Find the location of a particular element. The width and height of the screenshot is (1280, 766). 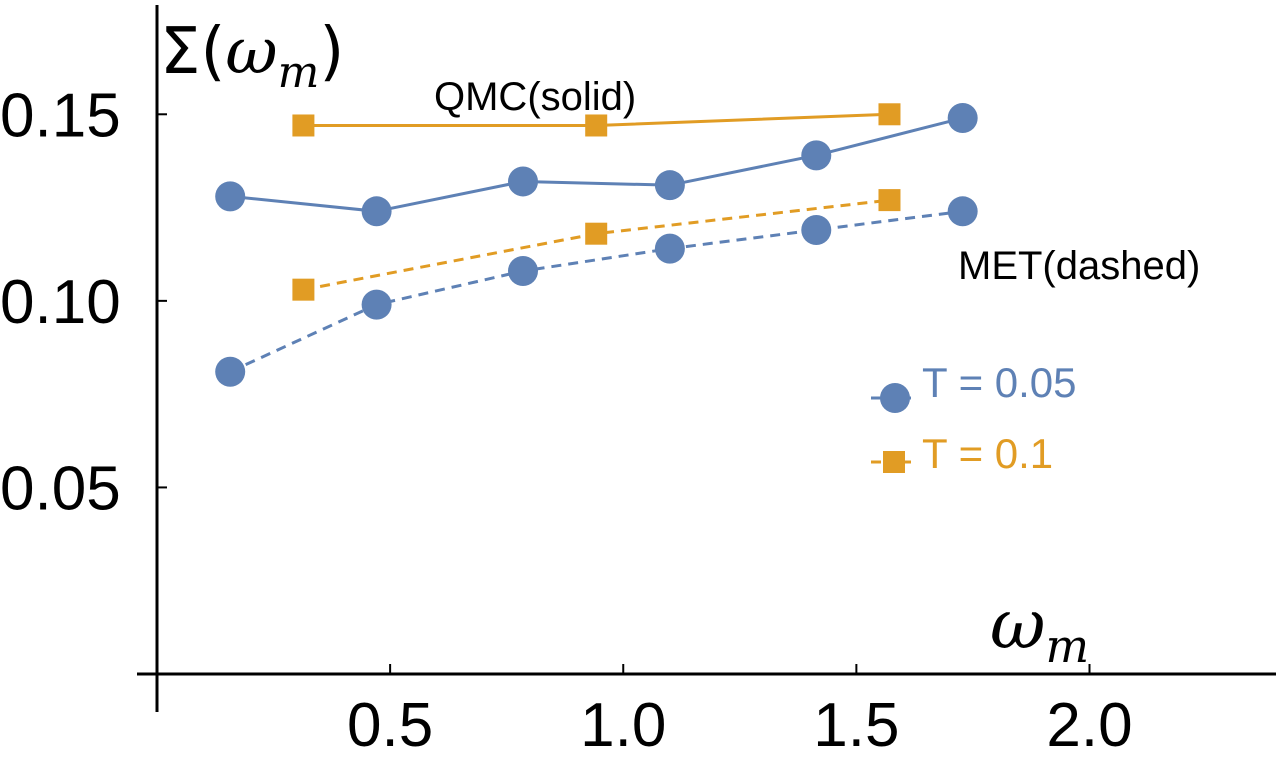

legend-label-t01: T = 0.1 is located at coordinates (987, 453).